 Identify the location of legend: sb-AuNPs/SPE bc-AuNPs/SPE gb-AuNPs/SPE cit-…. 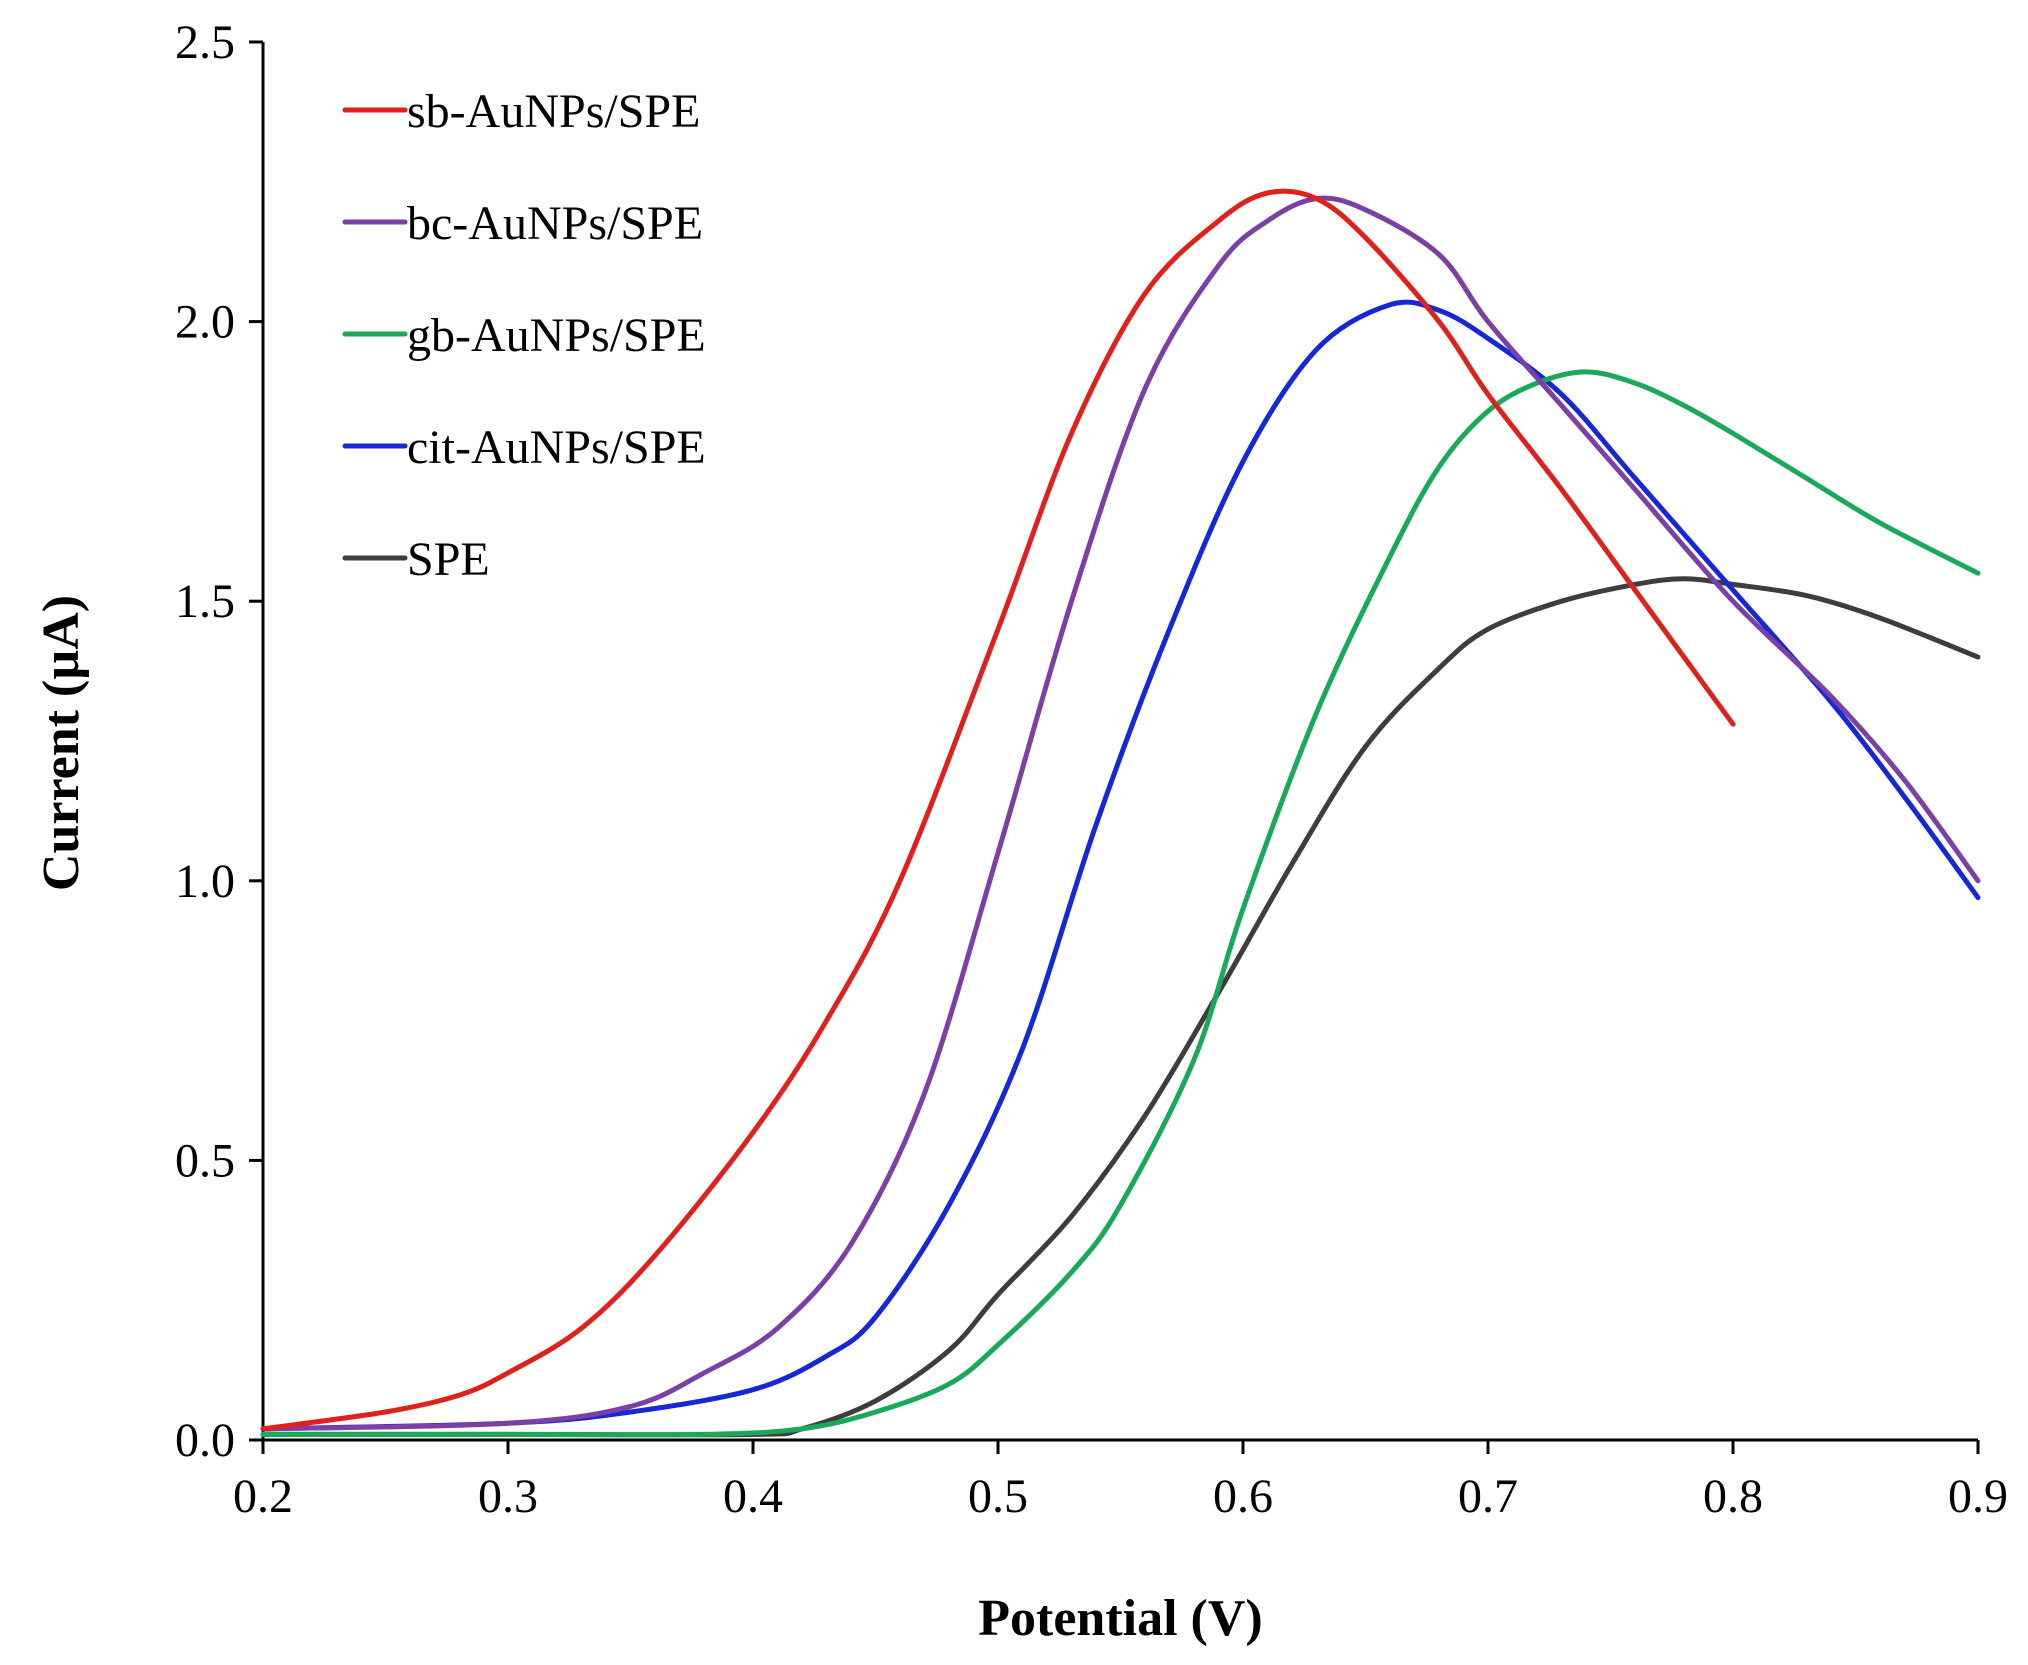
(524, 335).